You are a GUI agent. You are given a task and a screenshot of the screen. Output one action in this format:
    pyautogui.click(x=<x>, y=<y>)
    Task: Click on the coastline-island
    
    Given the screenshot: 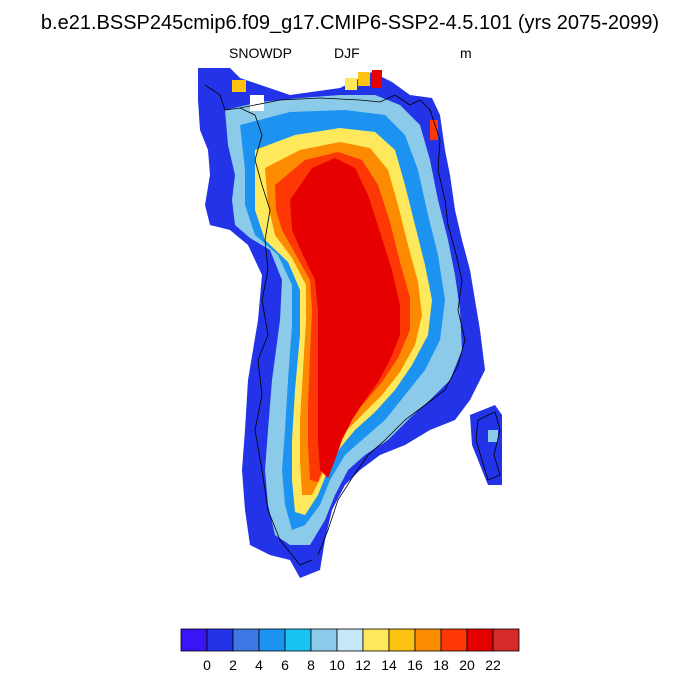 What is the action you would take?
    pyautogui.click(x=488, y=446)
    